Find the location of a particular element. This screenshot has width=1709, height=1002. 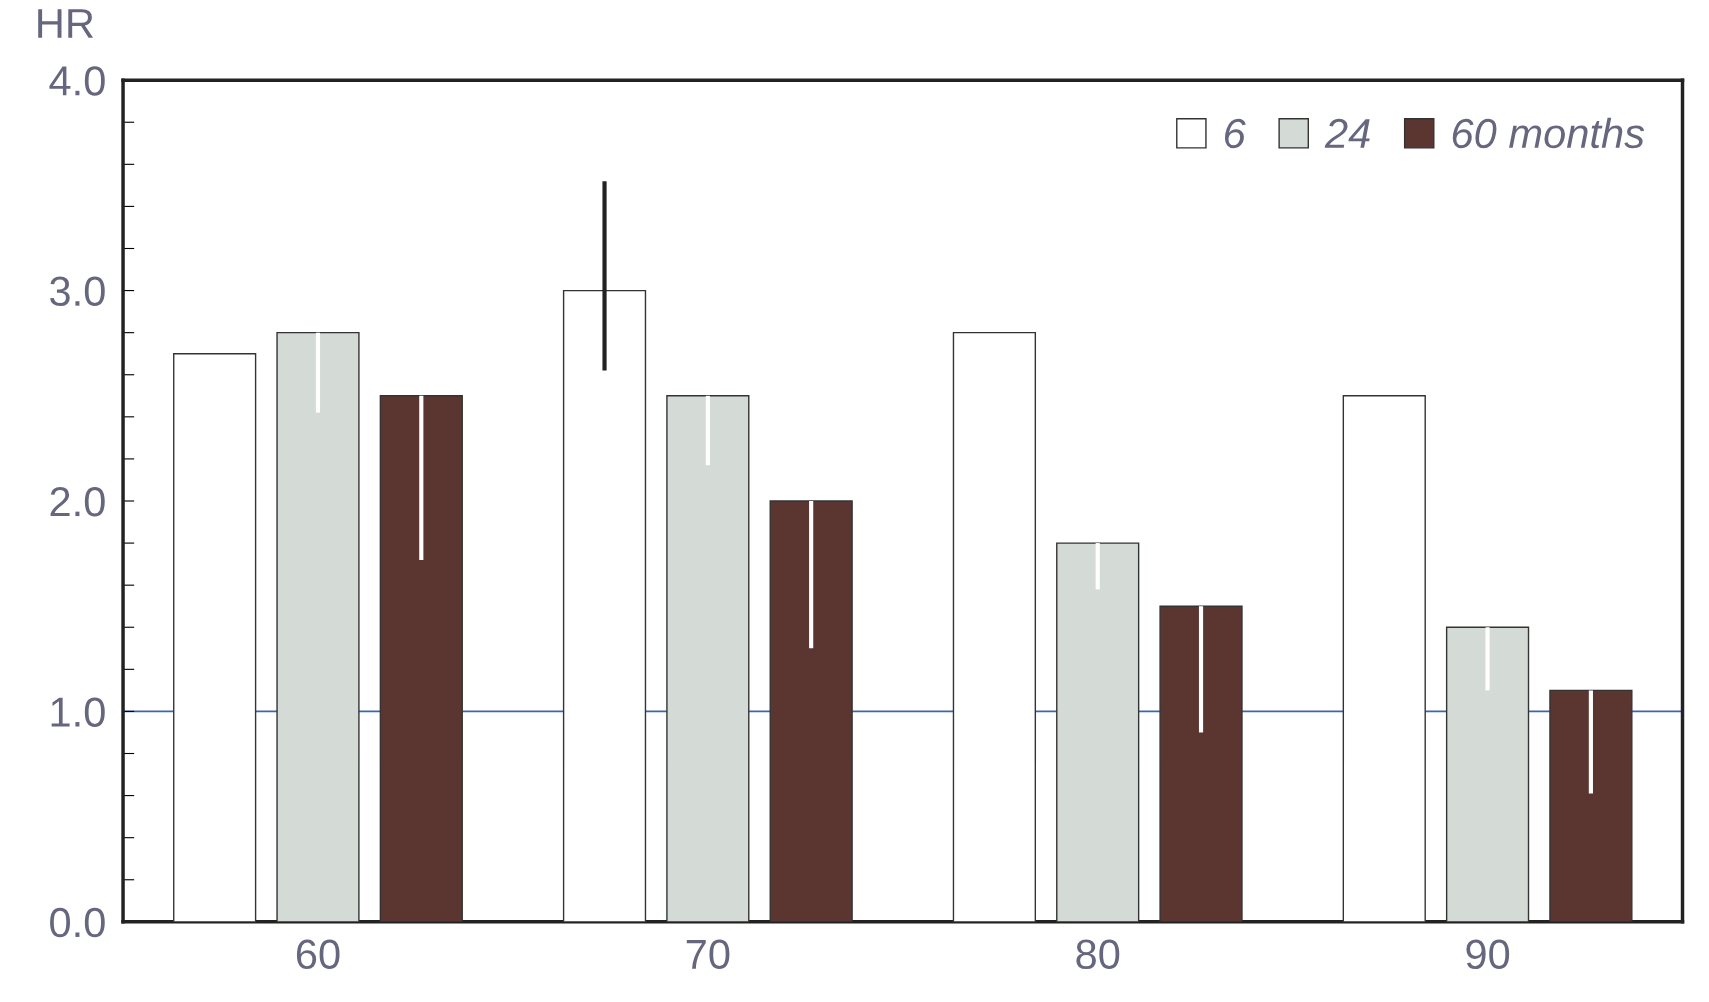

y-tick-label: 2.0 is located at coordinates (77, 502).